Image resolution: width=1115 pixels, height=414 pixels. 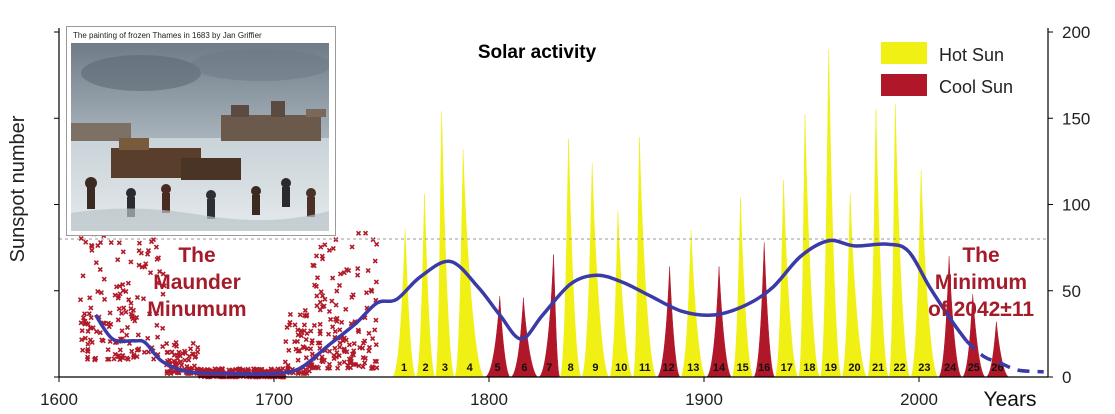 What do you see at coordinates (704, 399) in the screenshot?
I see `x-tick-label: 1900` at bounding box center [704, 399].